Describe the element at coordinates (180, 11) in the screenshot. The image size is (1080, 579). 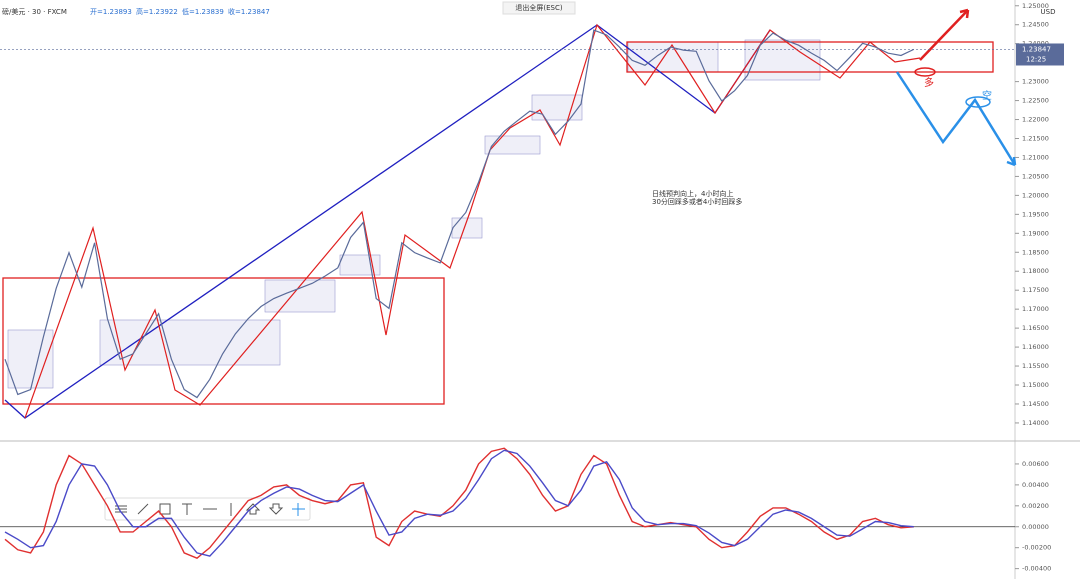
I see `ohlc-readout: 开=1.23893 高=1.23922 低=1.23839 收=1.23847` at that location.